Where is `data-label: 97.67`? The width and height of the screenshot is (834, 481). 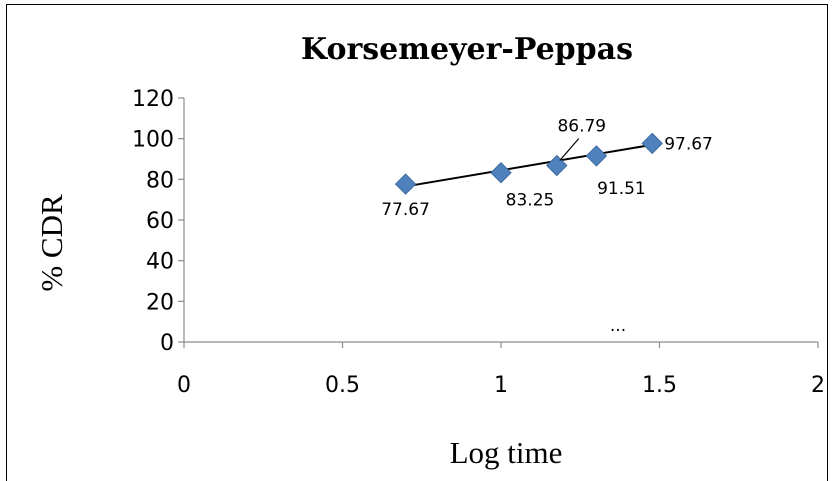
data-label: 97.67 is located at coordinates (688, 144).